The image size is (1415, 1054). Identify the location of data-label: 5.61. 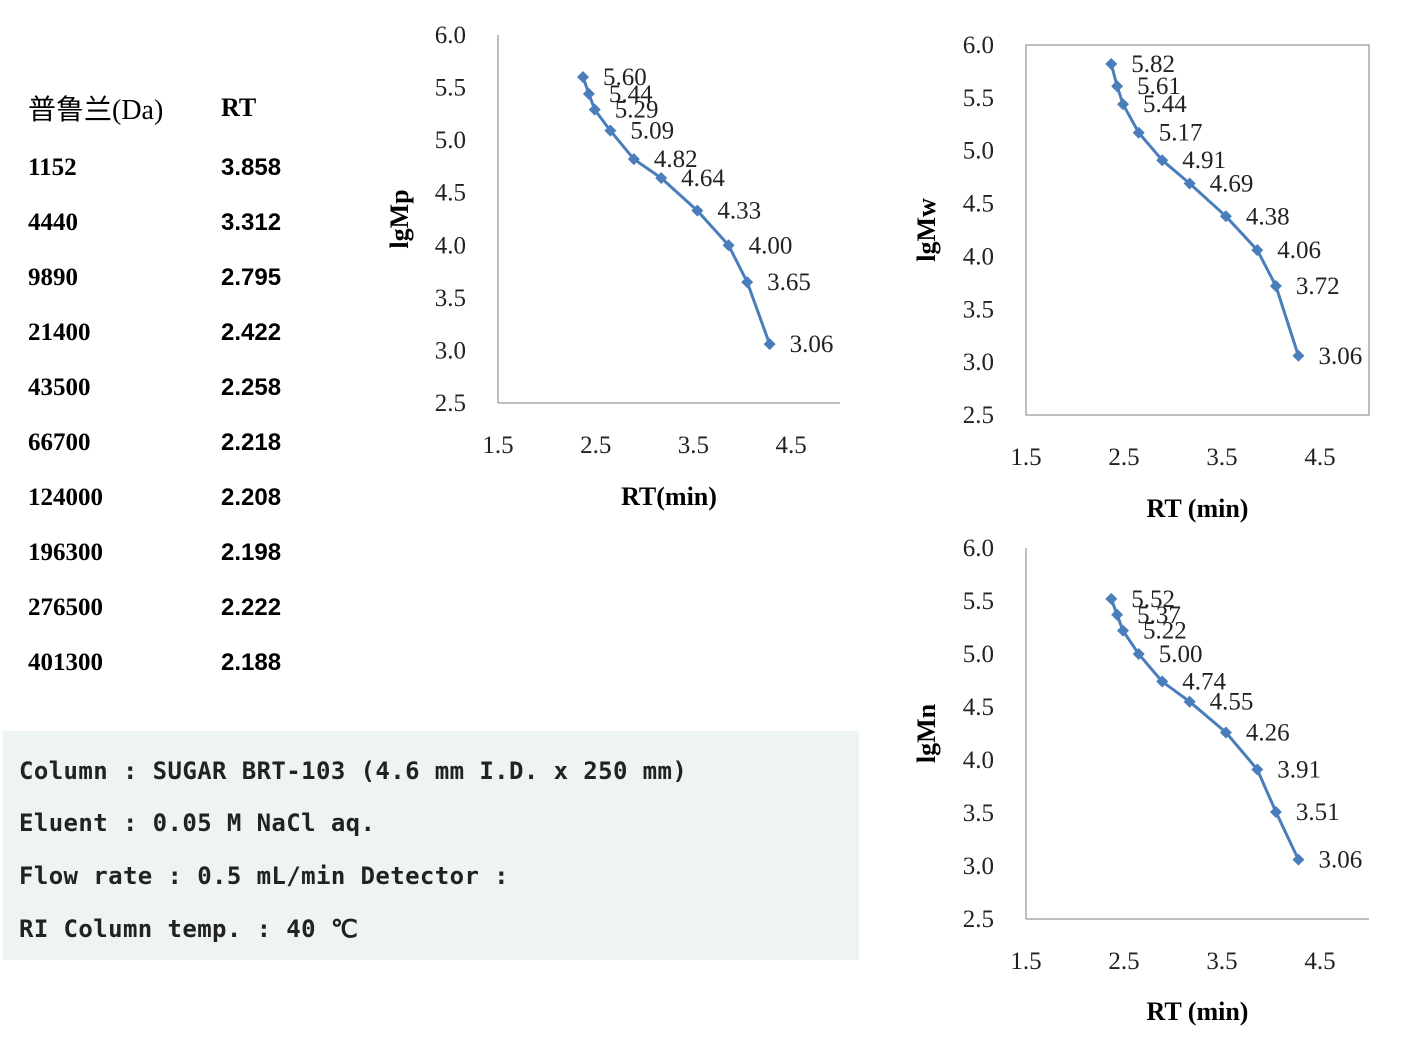
(1159, 86).